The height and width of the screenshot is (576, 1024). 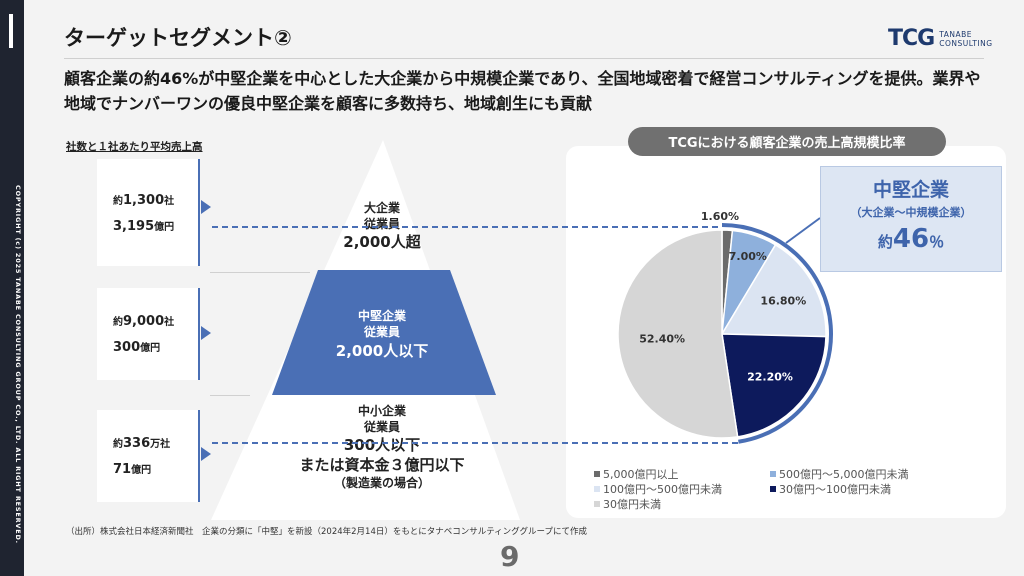 What do you see at coordinates (137, 347) in the screenshot?
I see `stat-sales: 300億円` at bounding box center [137, 347].